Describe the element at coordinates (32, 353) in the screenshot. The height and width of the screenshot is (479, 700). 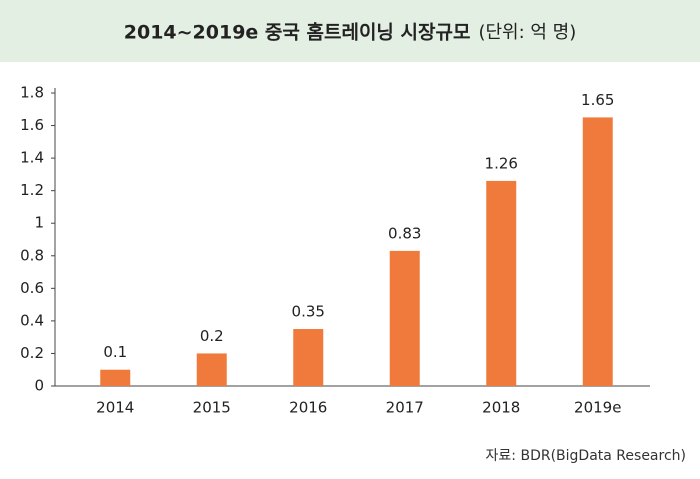
I see `y-tick-label: 0.2` at that location.